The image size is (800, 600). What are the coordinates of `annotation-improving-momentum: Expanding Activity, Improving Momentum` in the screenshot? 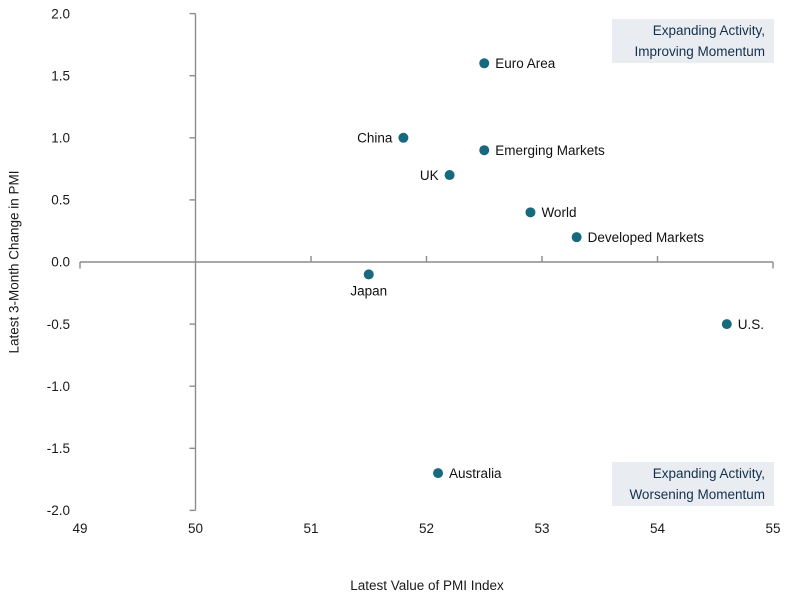 It's located at (693, 41).